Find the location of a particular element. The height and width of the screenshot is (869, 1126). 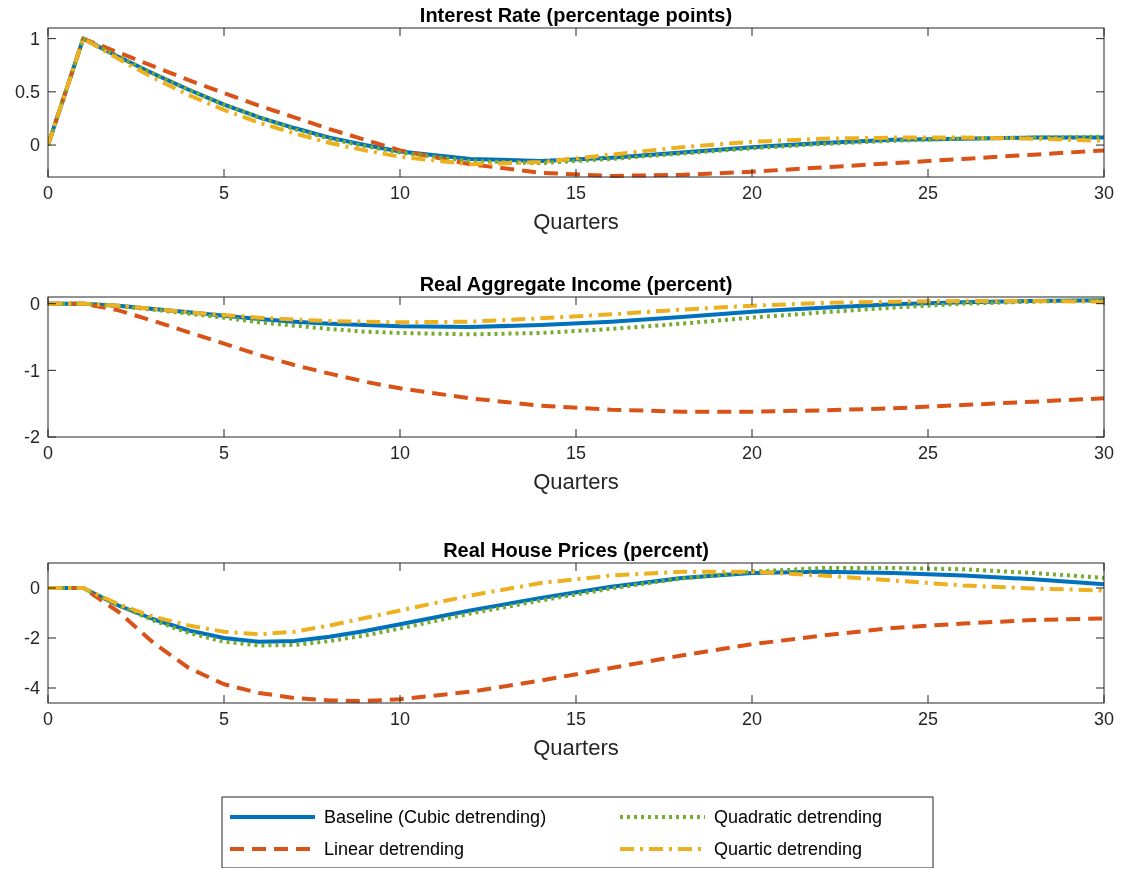

chart-title: Real House Prices (percent) is located at coordinates (576, 550).